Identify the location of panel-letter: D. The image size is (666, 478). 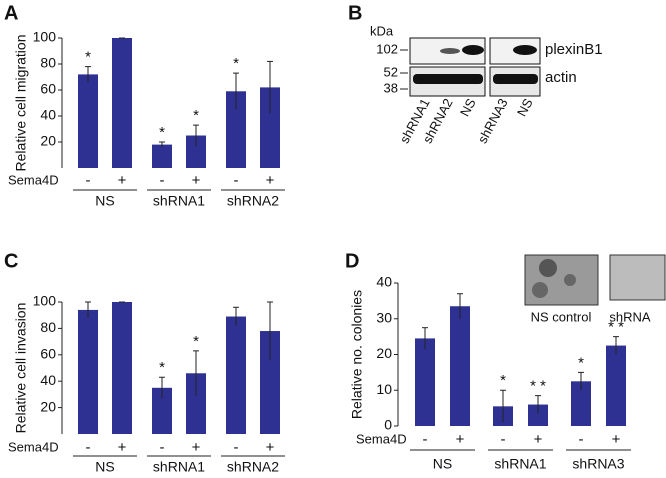
(352, 261).